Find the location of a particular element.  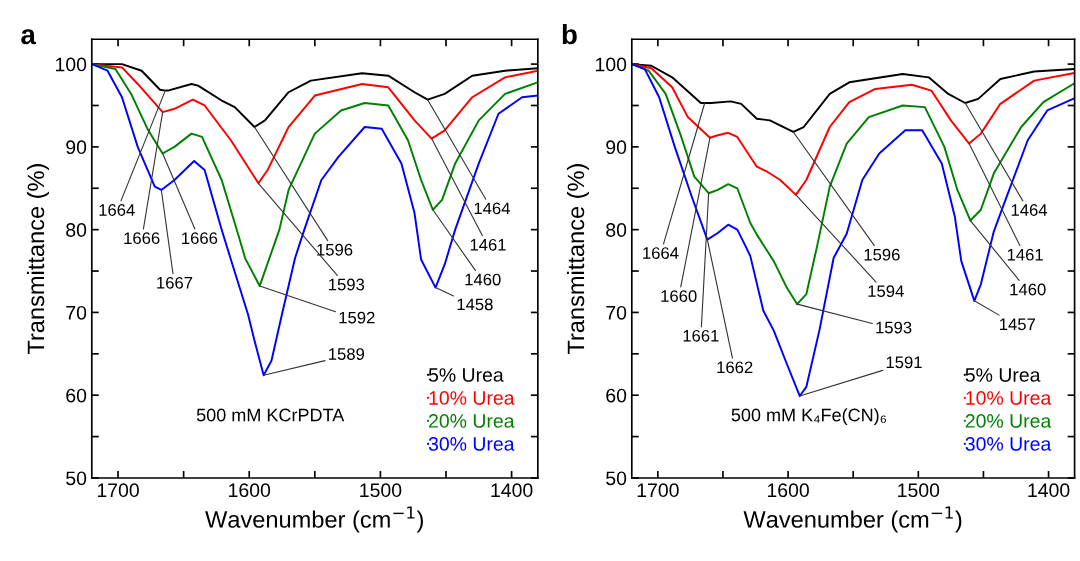

chart-title: b is located at coordinates (569, 34).